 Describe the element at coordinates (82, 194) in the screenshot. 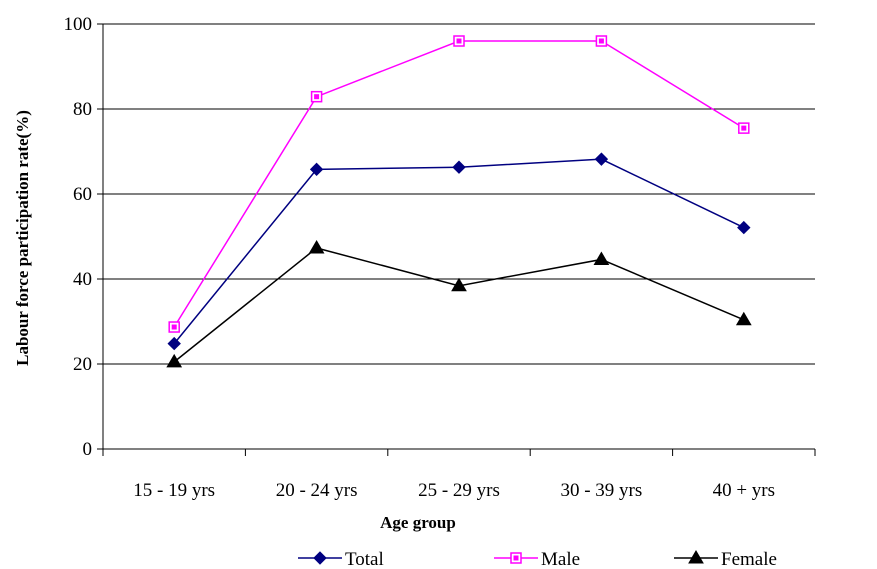

I see `y-tick-label: 60` at that location.